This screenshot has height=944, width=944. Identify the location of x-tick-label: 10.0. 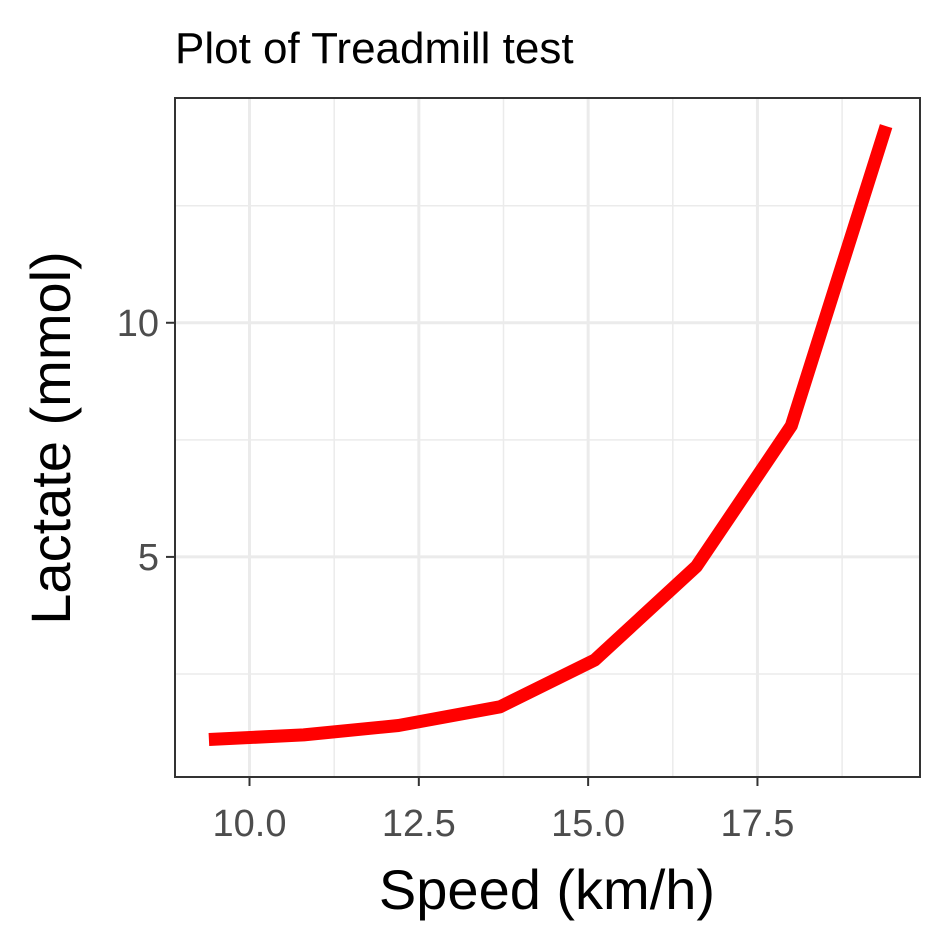
(250, 824).